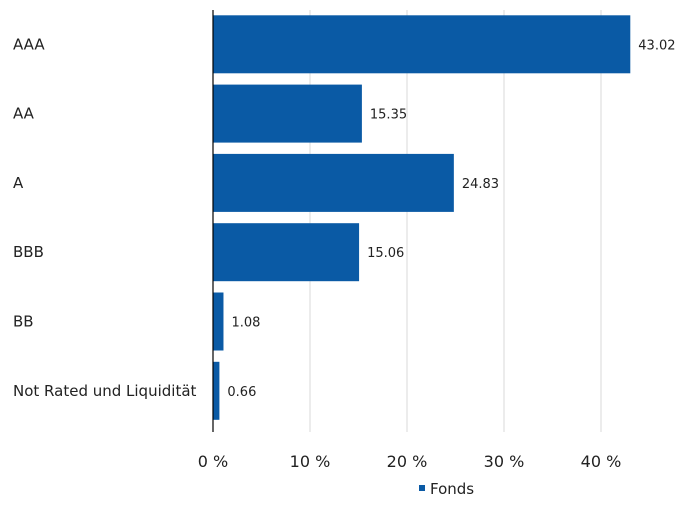 The width and height of the screenshot is (690, 505). What do you see at coordinates (601, 461) in the screenshot?
I see `x-tick-label: 40 %` at bounding box center [601, 461].